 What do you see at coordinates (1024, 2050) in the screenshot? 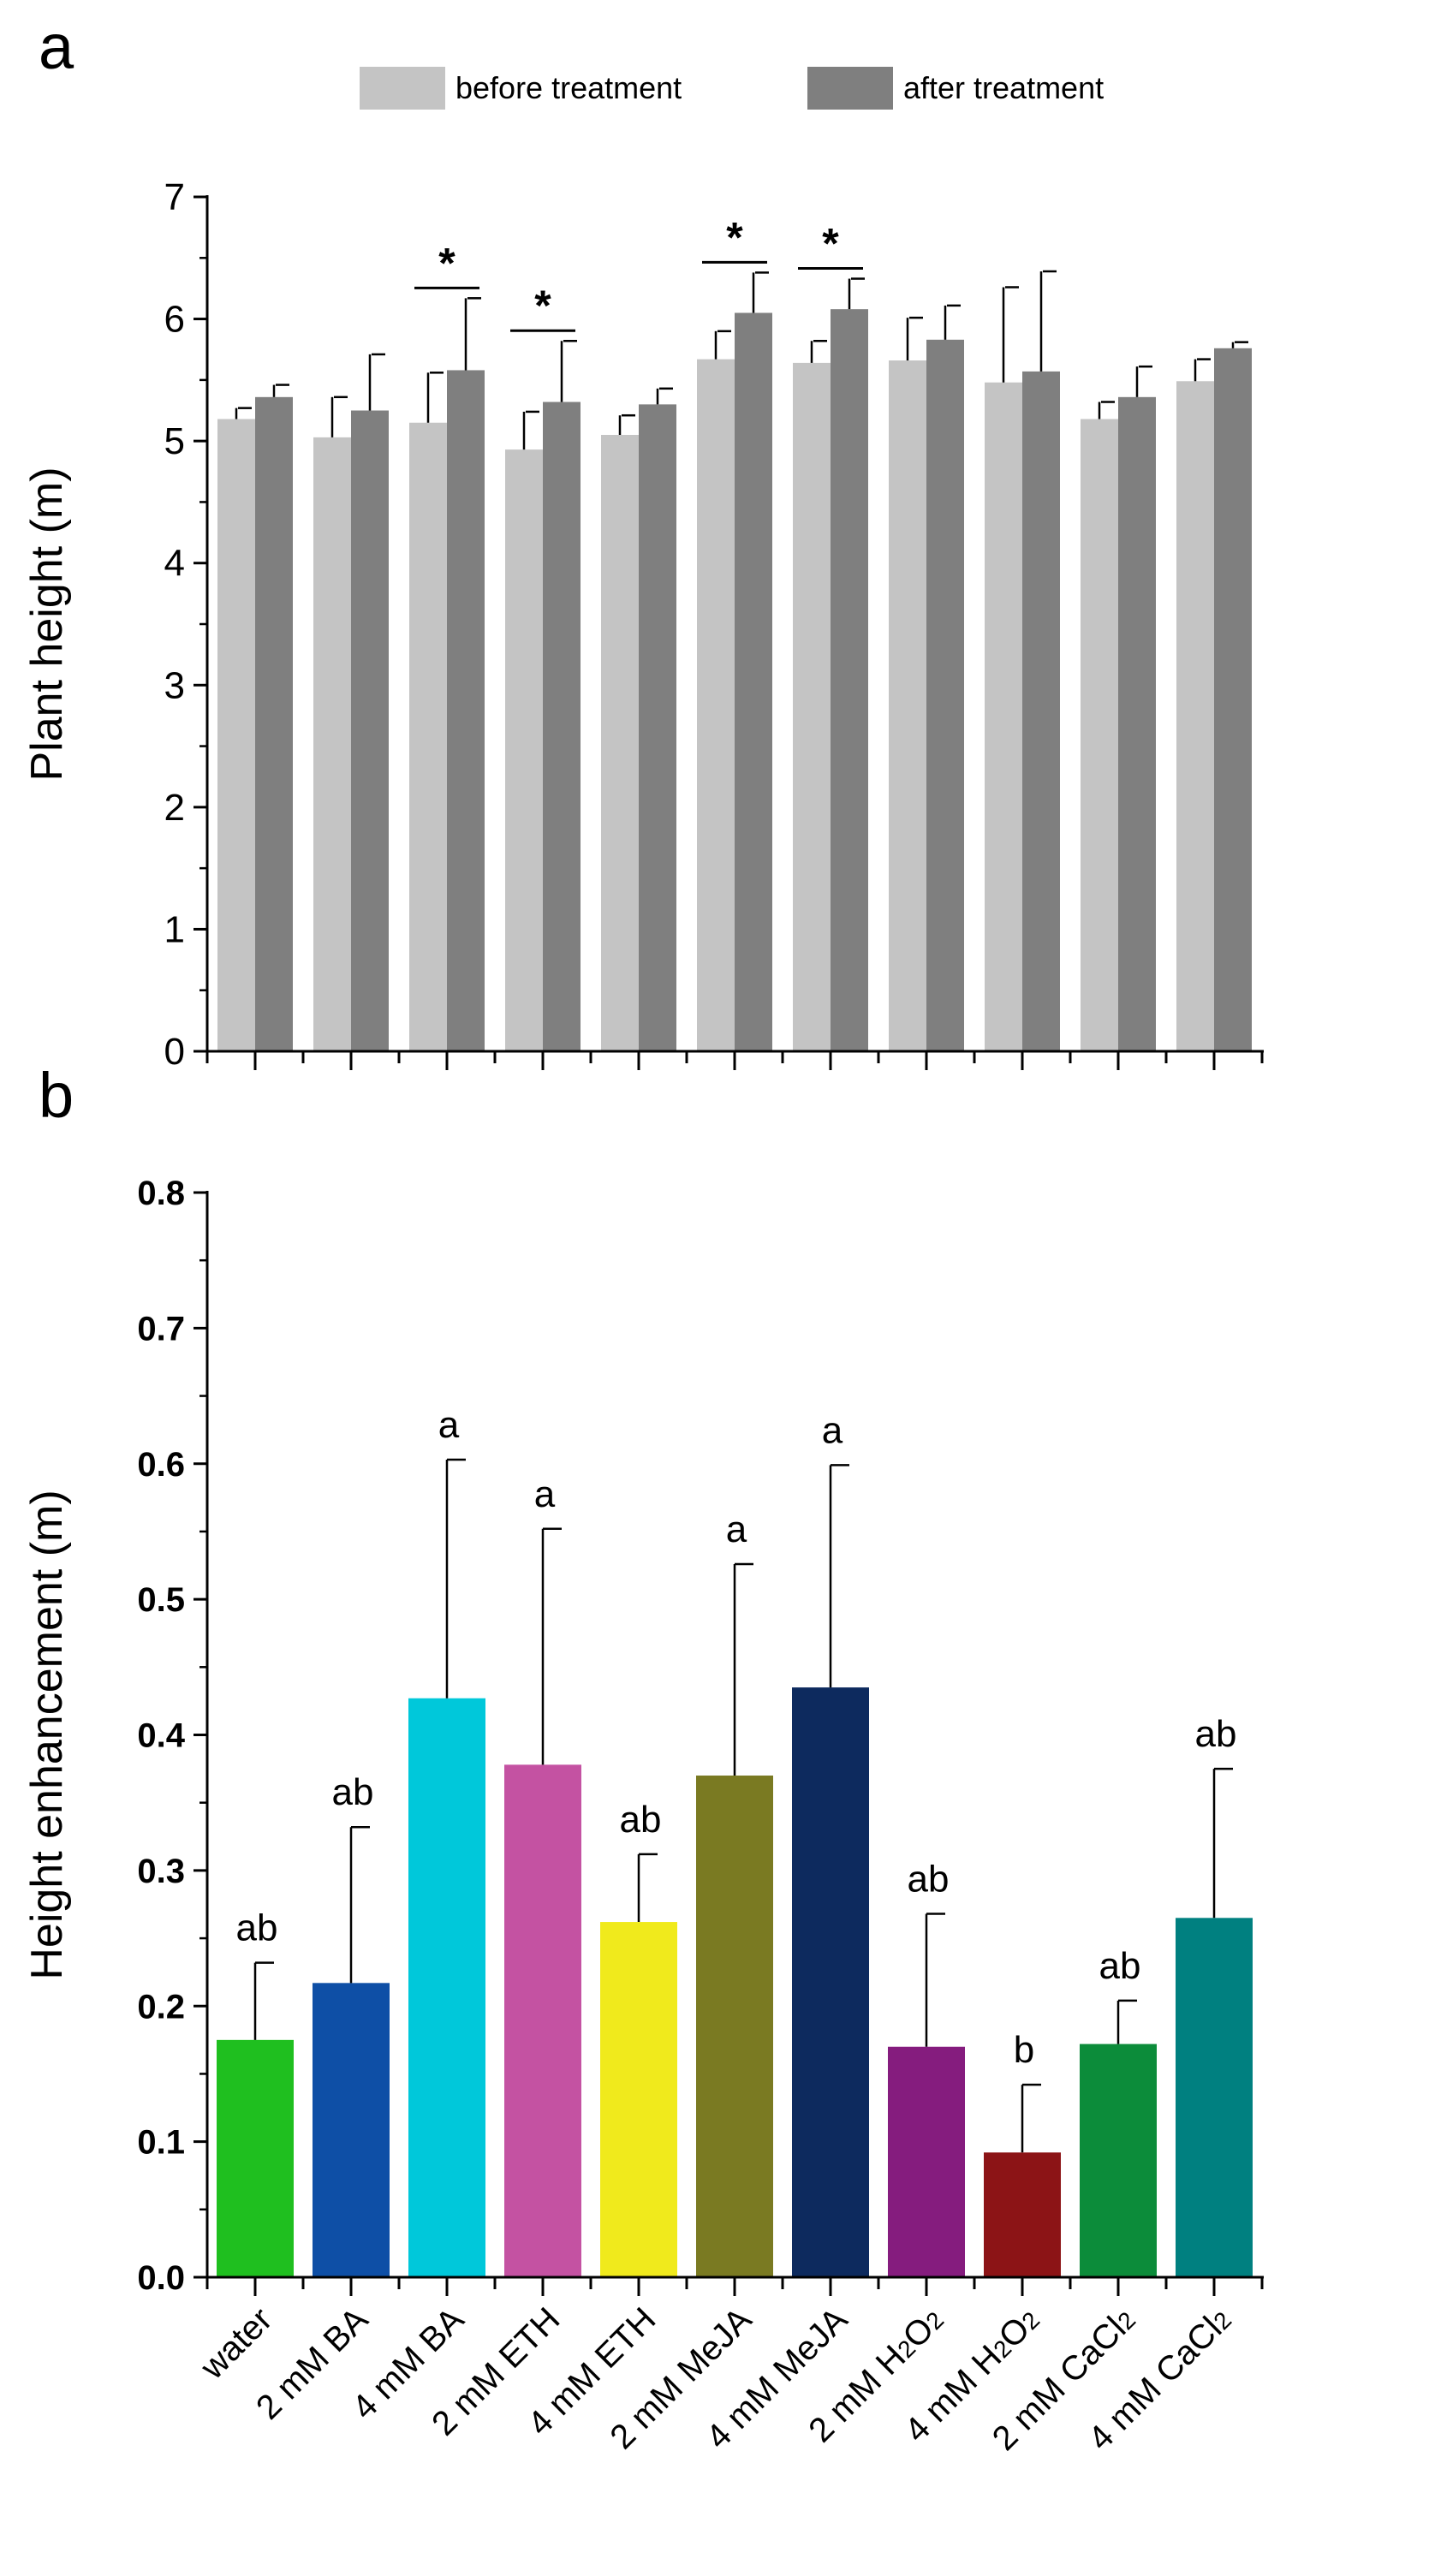
I see `significance-letter: b` at bounding box center [1024, 2050].